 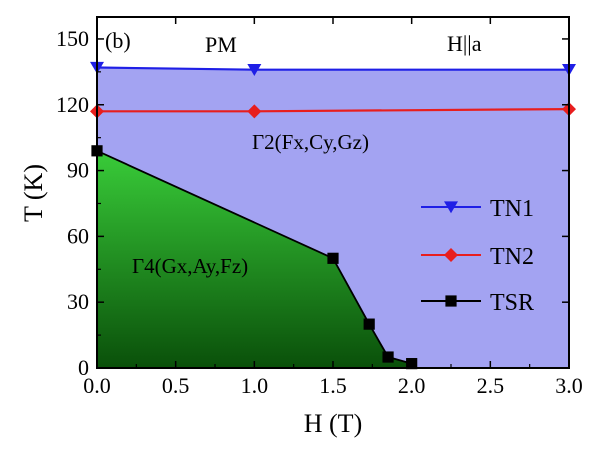 I want to click on x-axis-label: H (T), so click(x=333, y=423).